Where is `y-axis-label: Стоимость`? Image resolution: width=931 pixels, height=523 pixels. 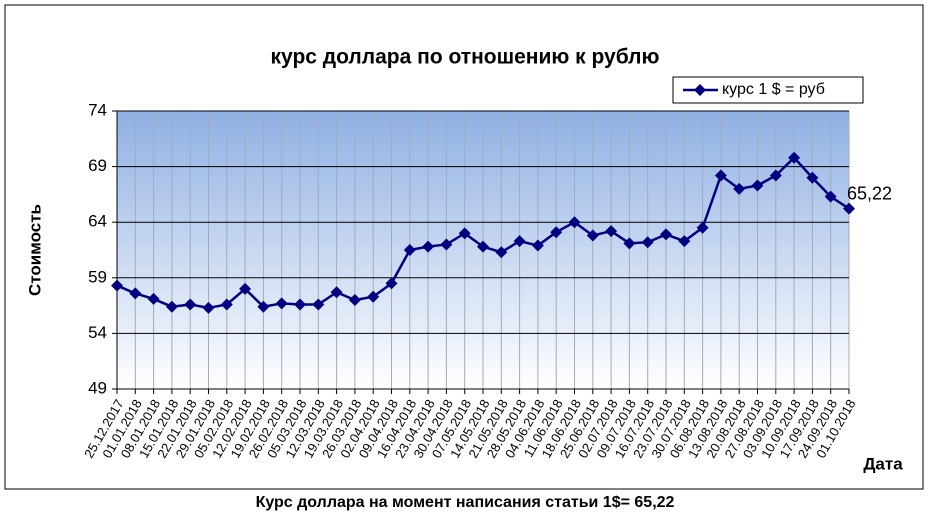 y-axis-label: Стоимость is located at coordinates (34, 250).